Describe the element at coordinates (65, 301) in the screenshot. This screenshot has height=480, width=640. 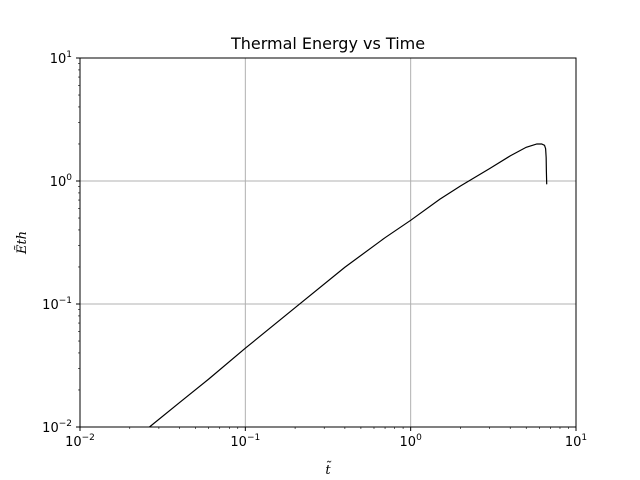
I see `y-tick-exponent: −1` at that location.